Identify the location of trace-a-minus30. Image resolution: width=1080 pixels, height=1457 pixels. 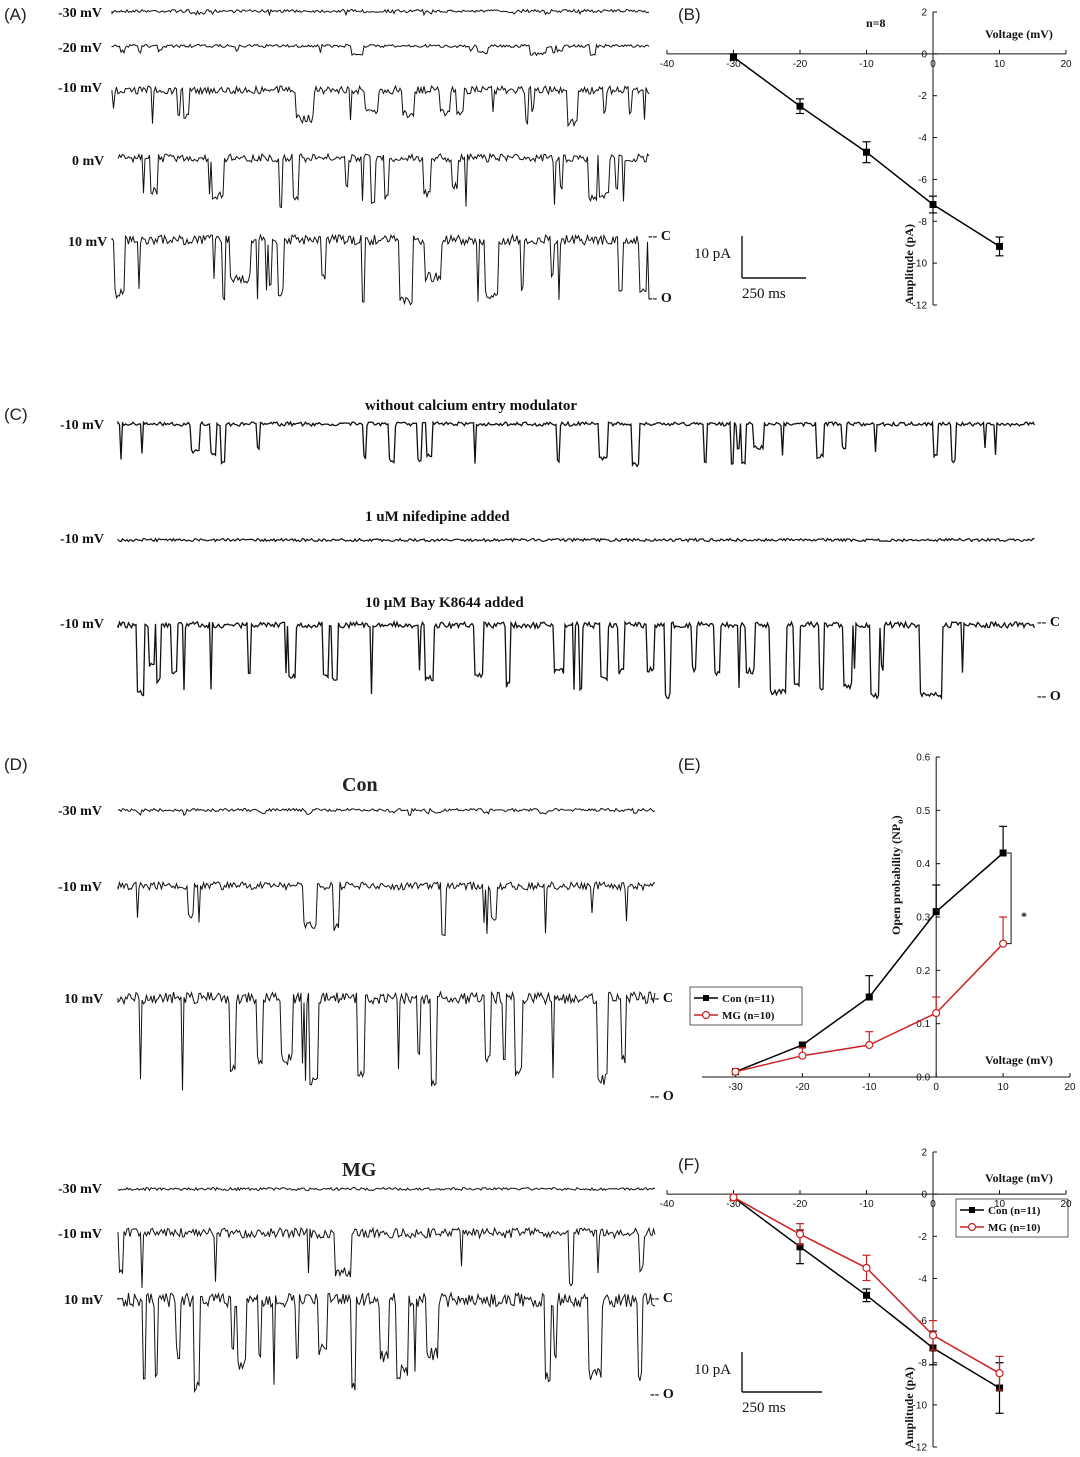
(380, 12).